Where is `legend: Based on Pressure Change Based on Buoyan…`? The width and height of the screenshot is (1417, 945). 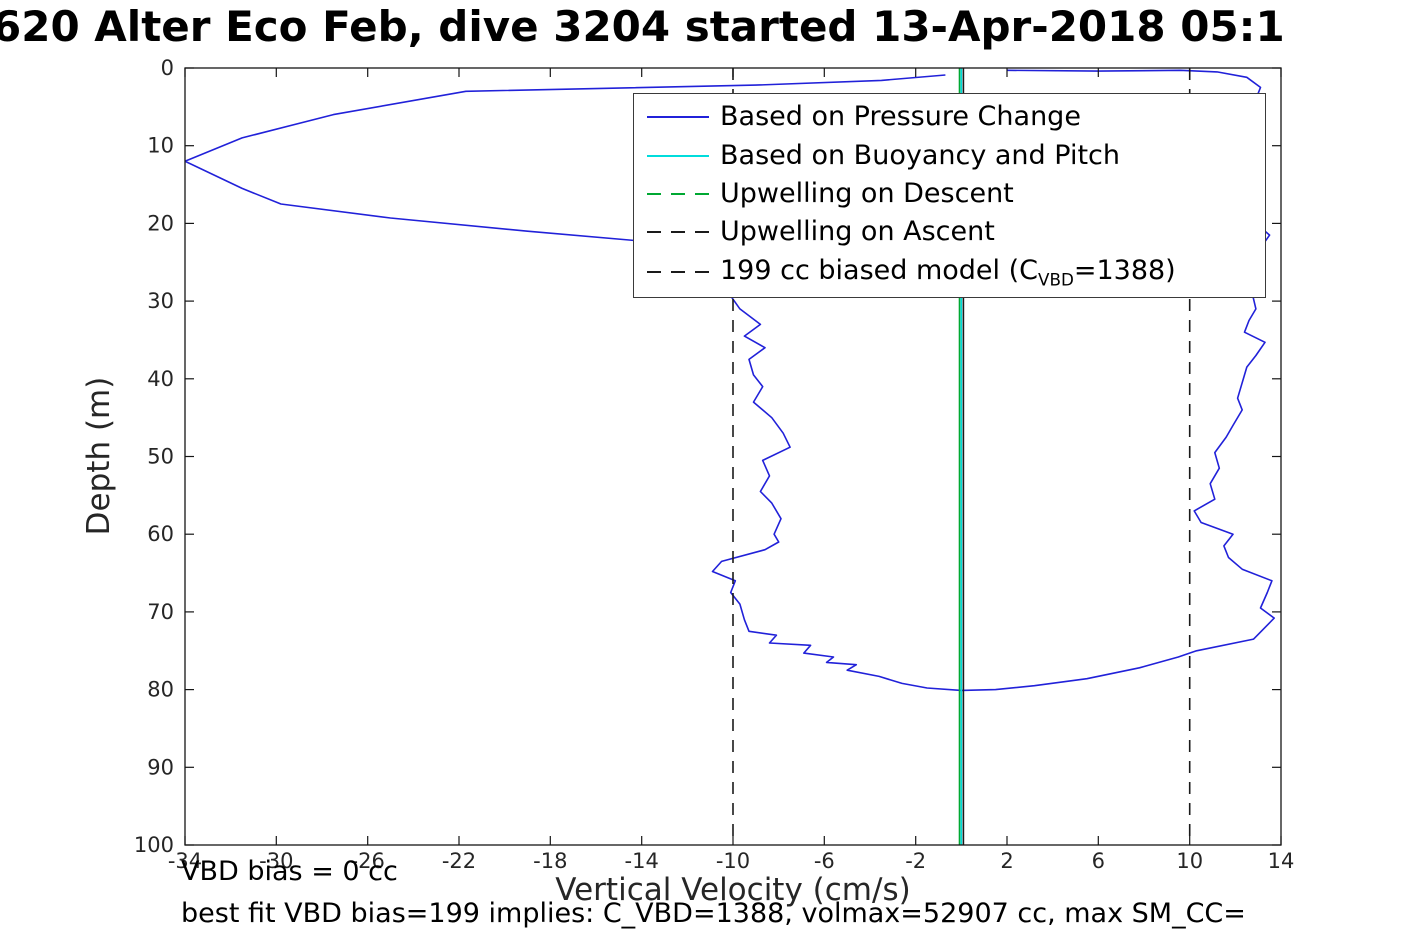 legend: Based on Pressure Change Based on Buoyan… is located at coordinates (949, 195).